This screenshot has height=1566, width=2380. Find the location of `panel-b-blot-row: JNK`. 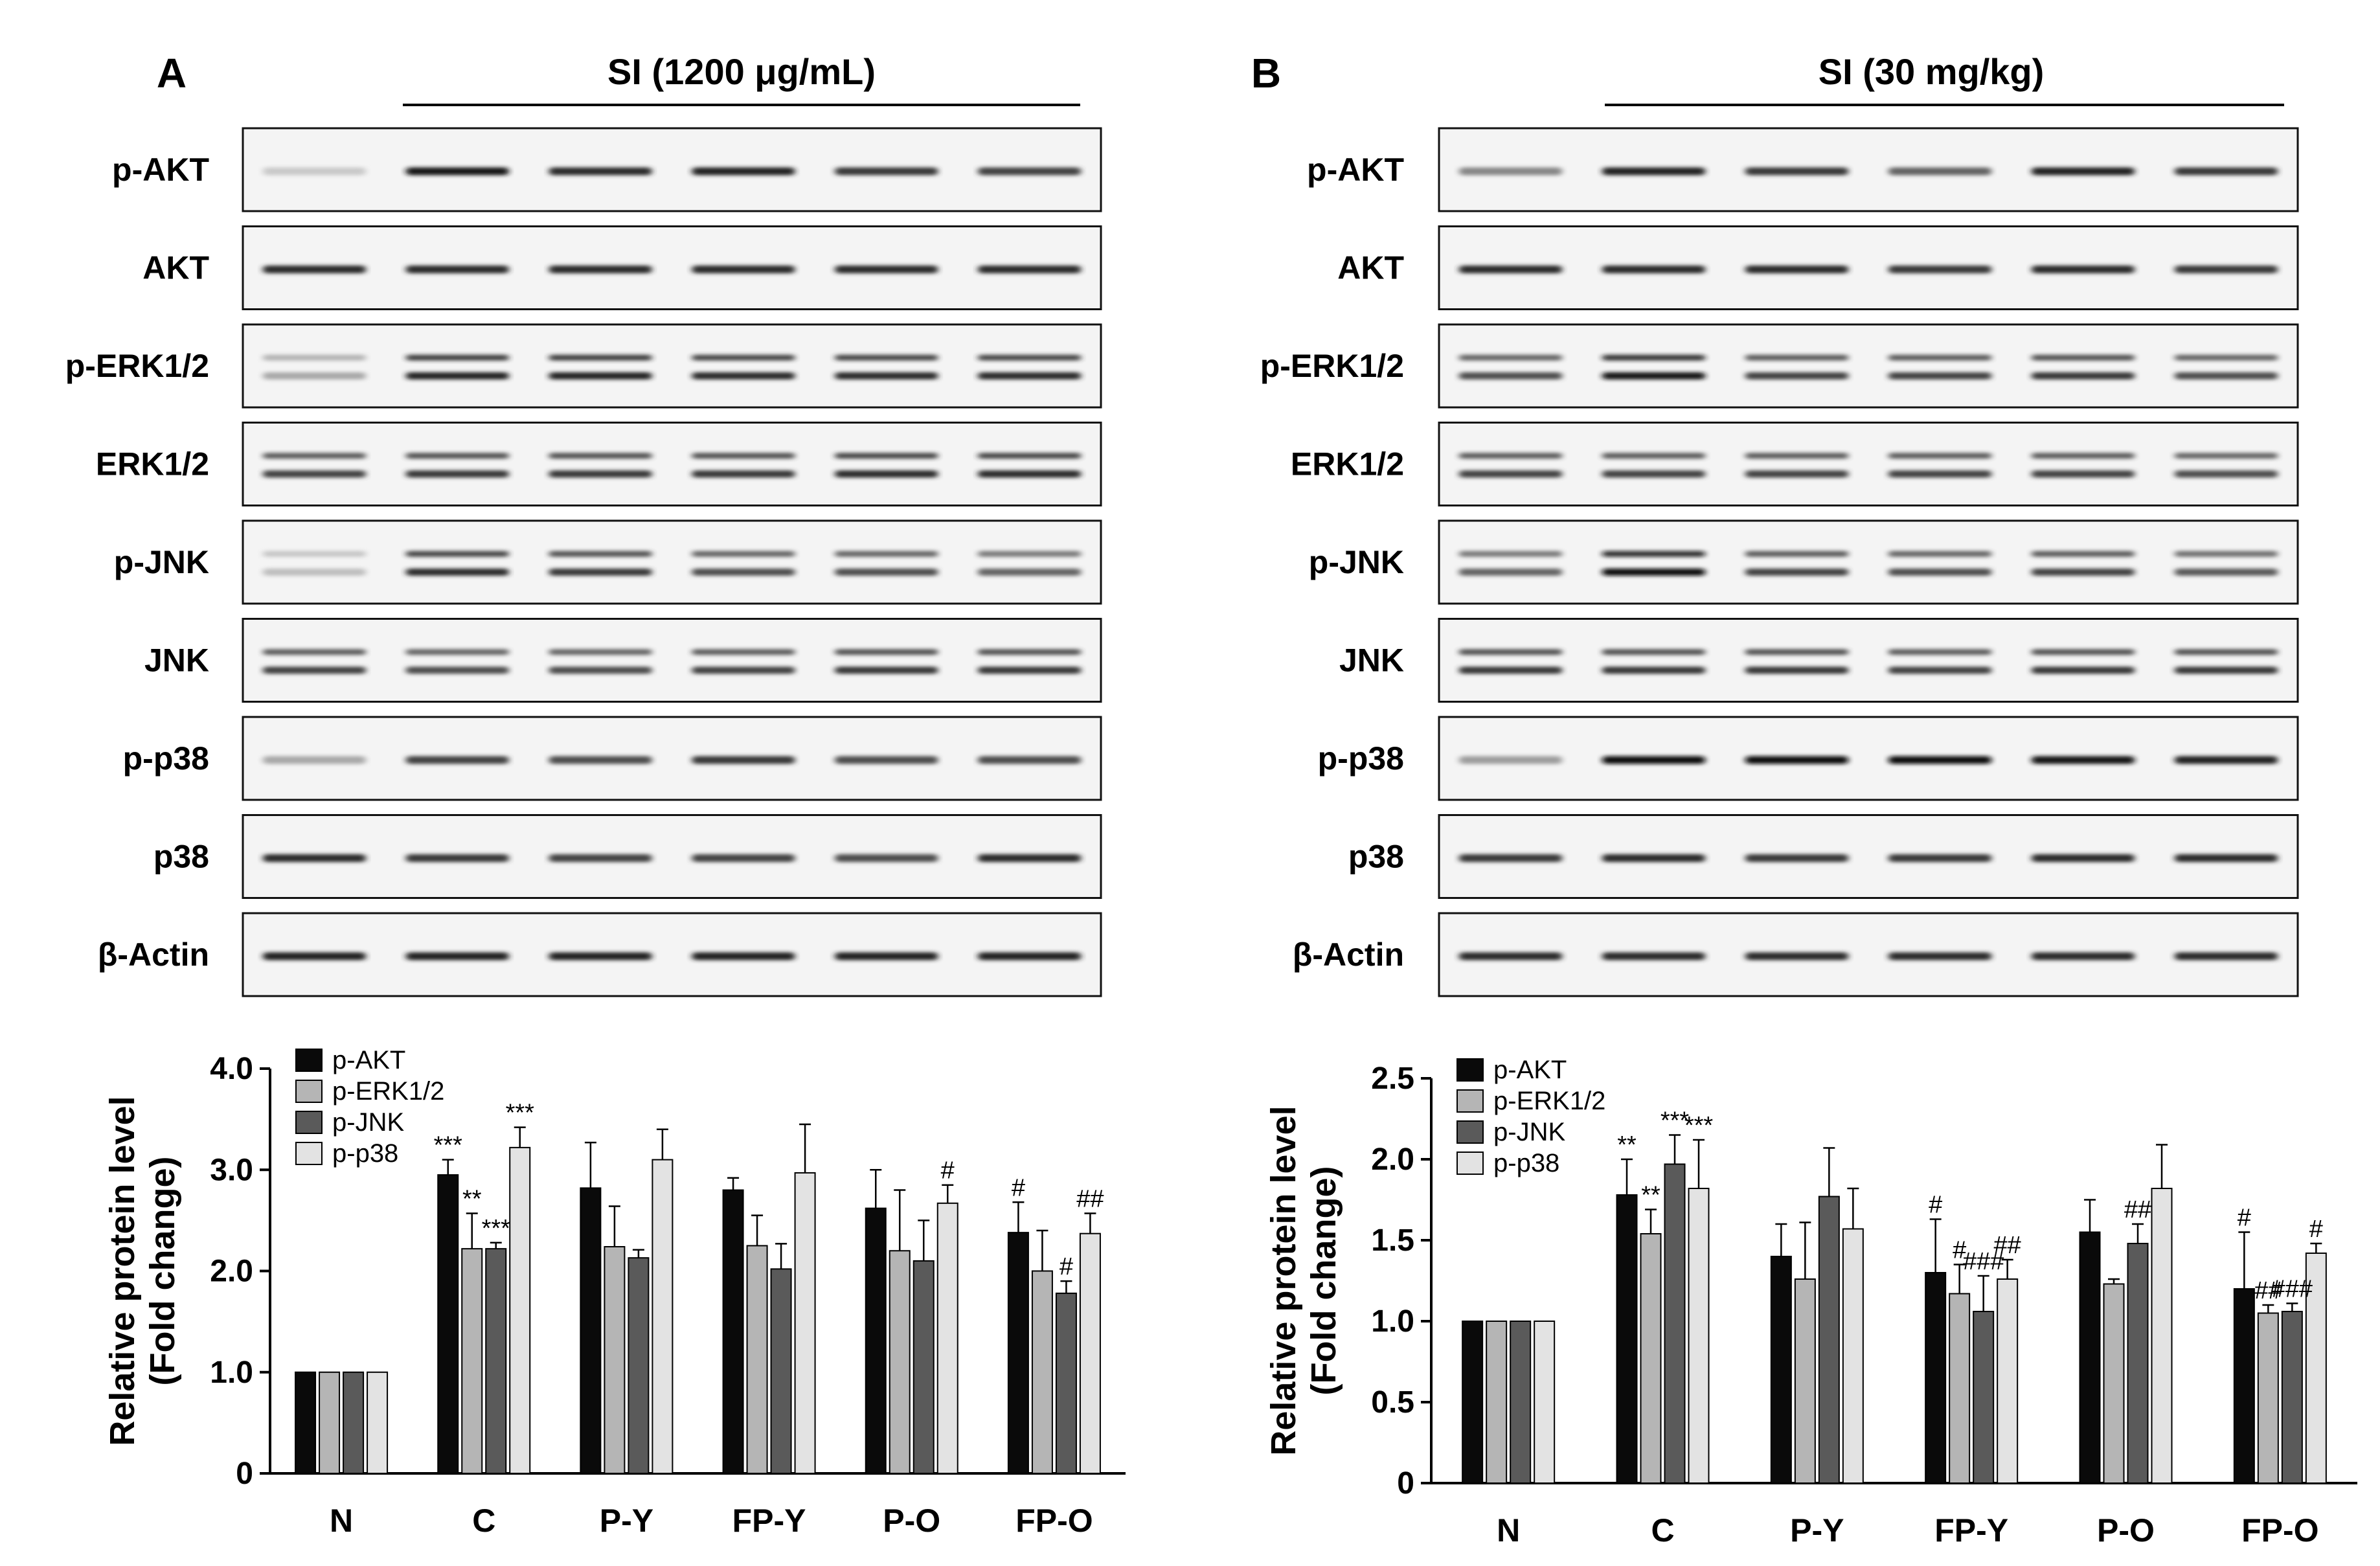

panel-b-blot-row: JNK is located at coordinates (1819, 660).